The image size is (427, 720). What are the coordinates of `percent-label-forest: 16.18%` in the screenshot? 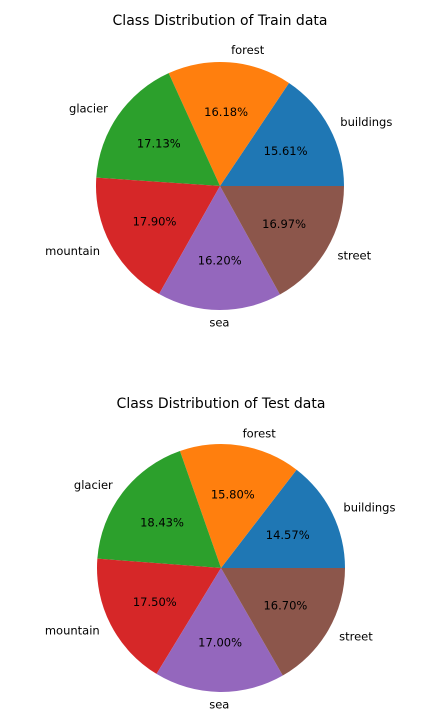 It's located at (226, 112).